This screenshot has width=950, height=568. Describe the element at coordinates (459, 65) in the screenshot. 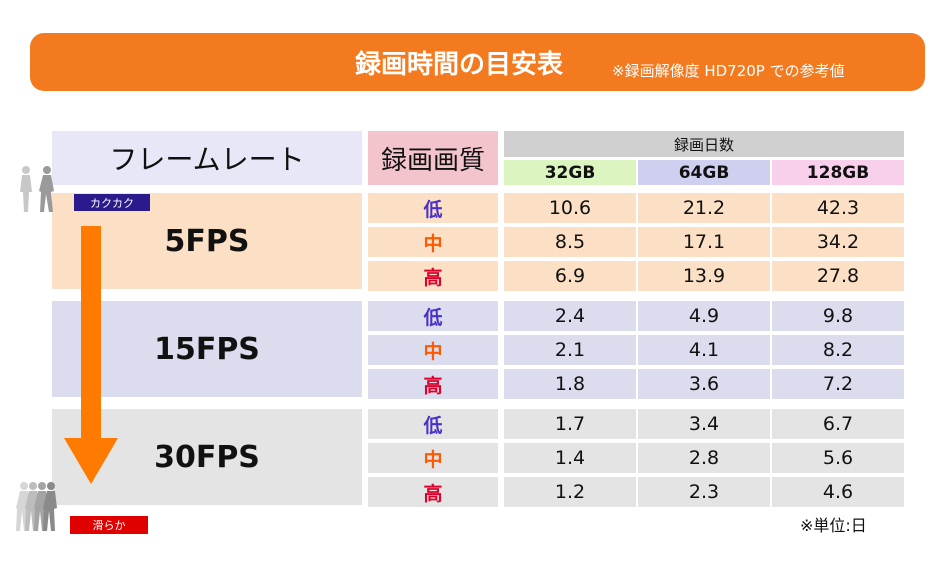

I see `page-title: 録画時間の目安表` at that location.